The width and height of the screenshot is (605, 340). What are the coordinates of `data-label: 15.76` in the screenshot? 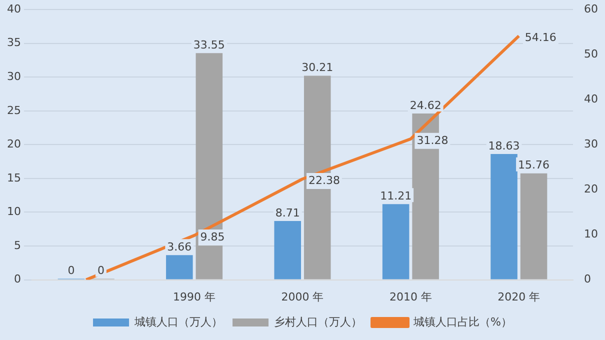 It's located at (534, 165).